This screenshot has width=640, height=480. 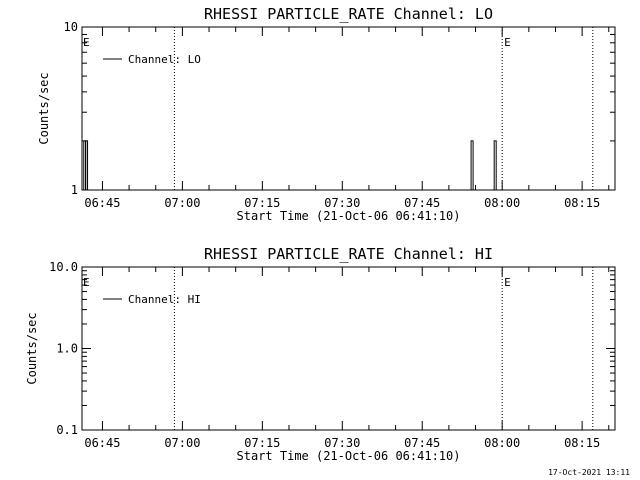 What do you see at coordinates (67, 430) in the screenshot?
I see `y-tick-label: 0.1` at bounding box center [67, 430].